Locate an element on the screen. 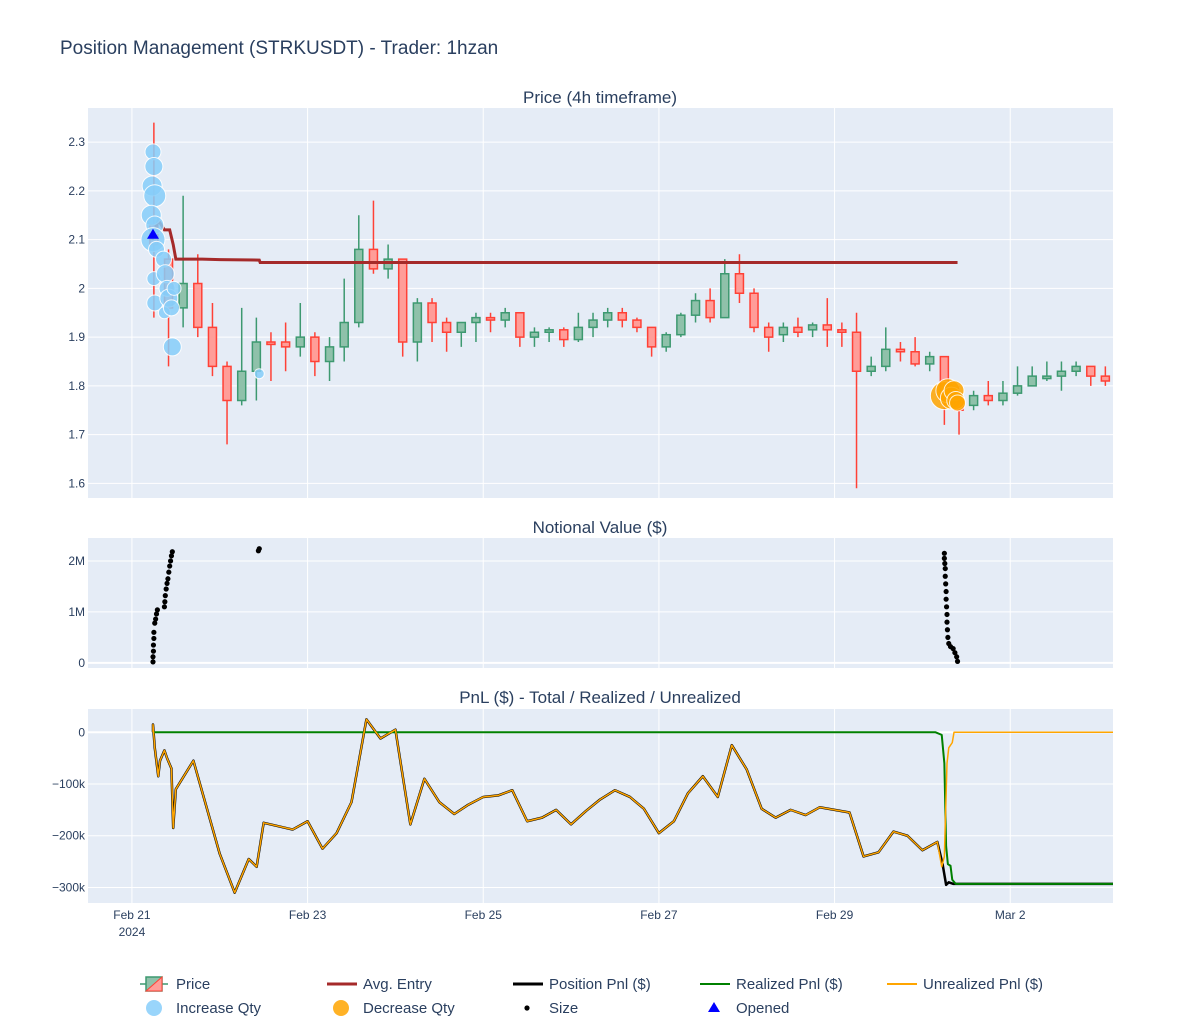  y-tick-label: 1.7 is located at coordinates (76, 435).